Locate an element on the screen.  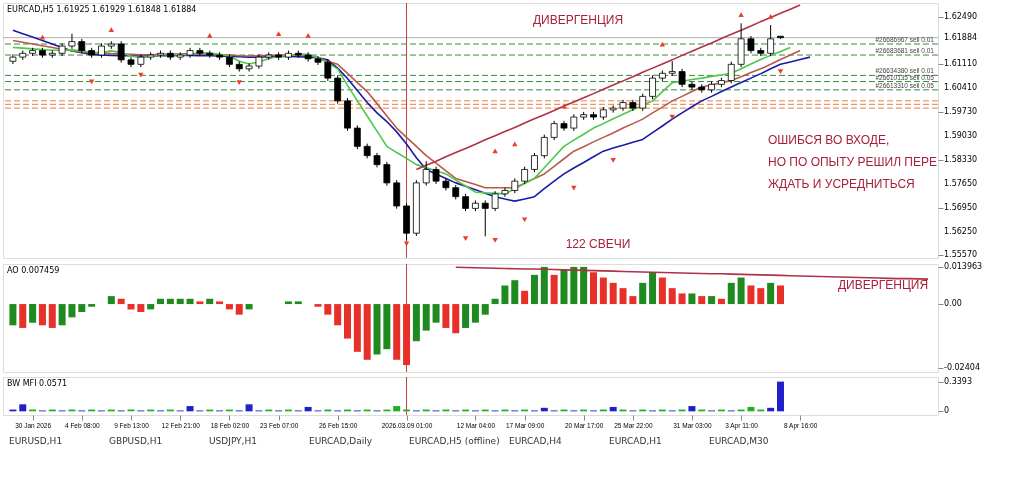
y-tick-label: 1.61884 is located at coordinates (961, 37).